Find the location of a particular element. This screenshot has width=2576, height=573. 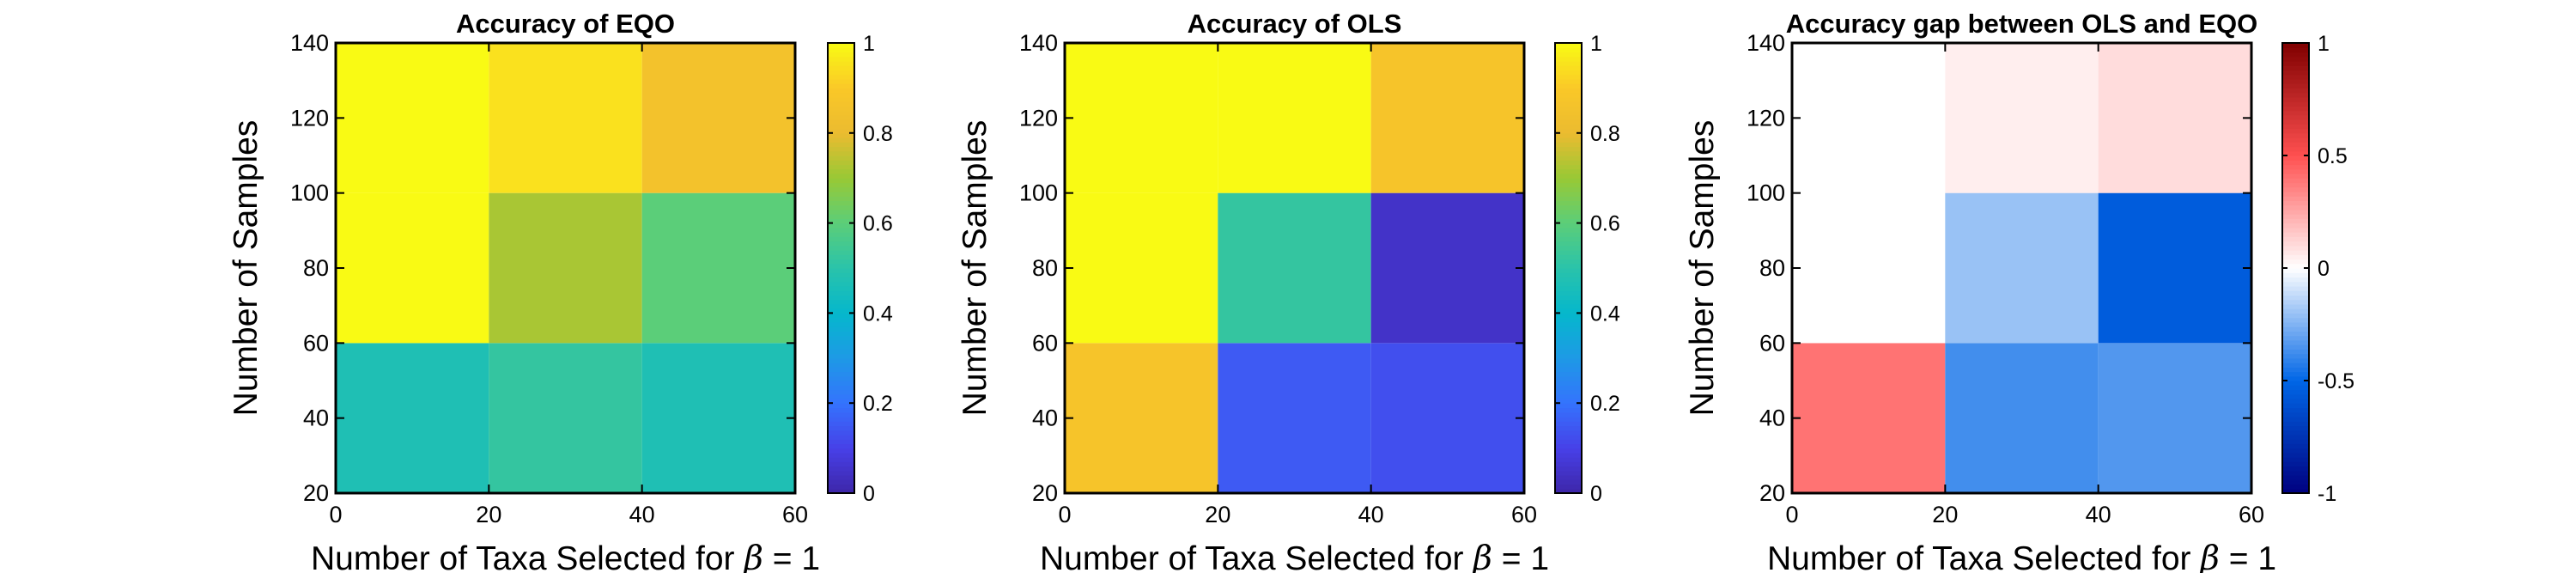

x-tick-label: 40 is located at coordinates (642, 514).